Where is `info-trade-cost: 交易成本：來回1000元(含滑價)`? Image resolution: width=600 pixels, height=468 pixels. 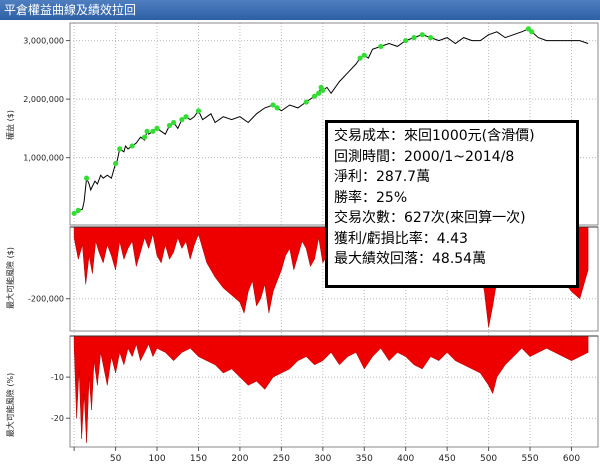 info-trade-cost: 交易成本：來回1000元(含滑價) is located at coordinates (434, 136).